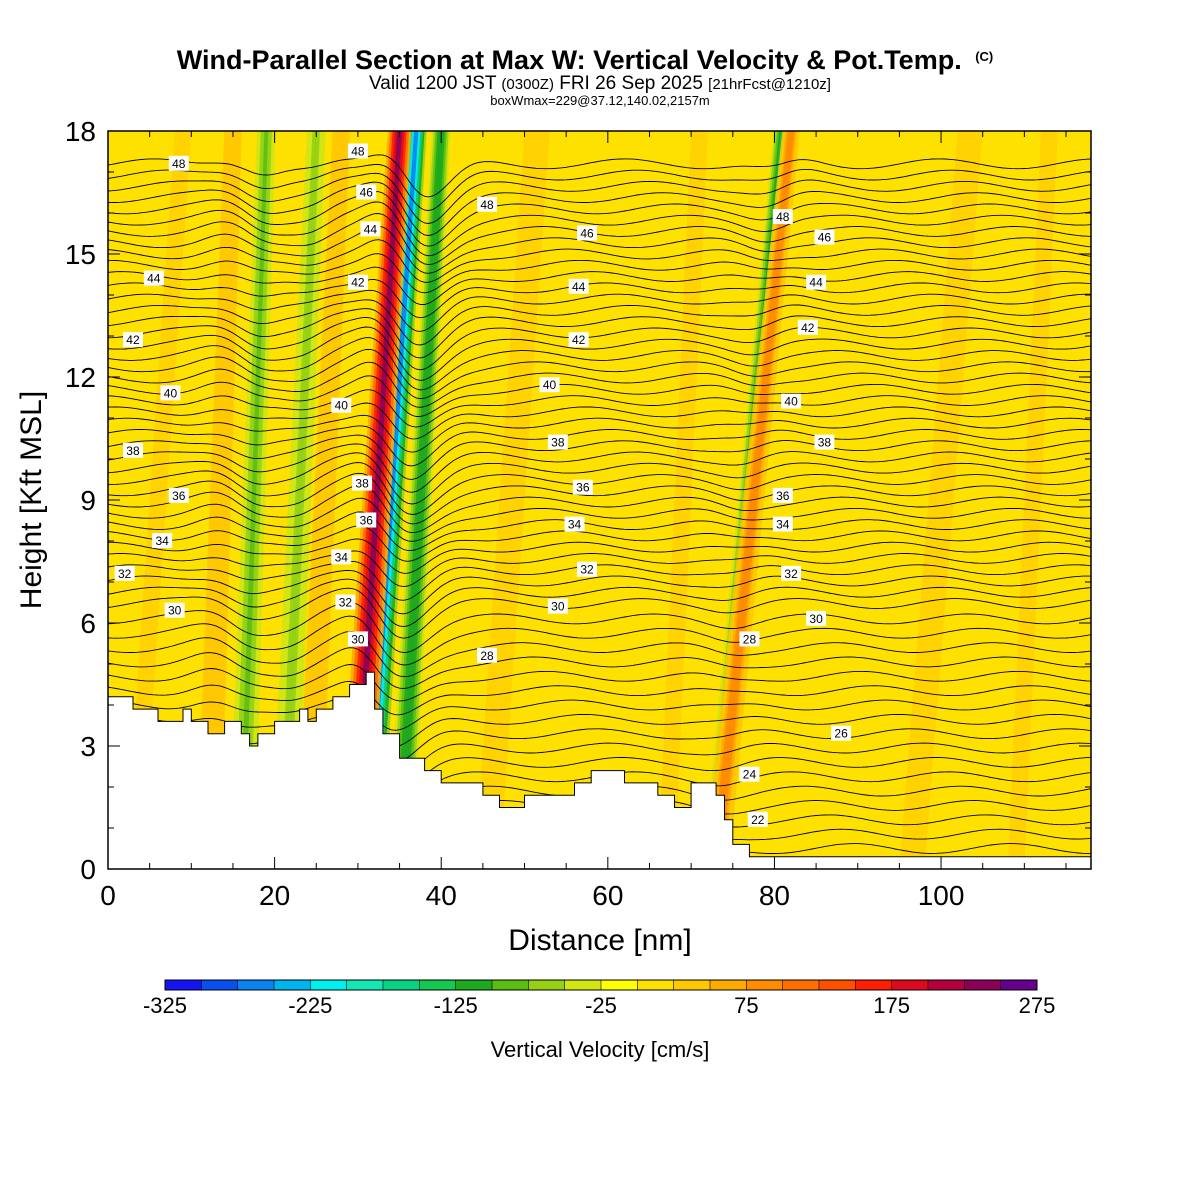  Describe the element at coordinates (599, 998) in the screenshot. I see `colorbar: -325 -225 -125 -25 75 175 275` at that location.